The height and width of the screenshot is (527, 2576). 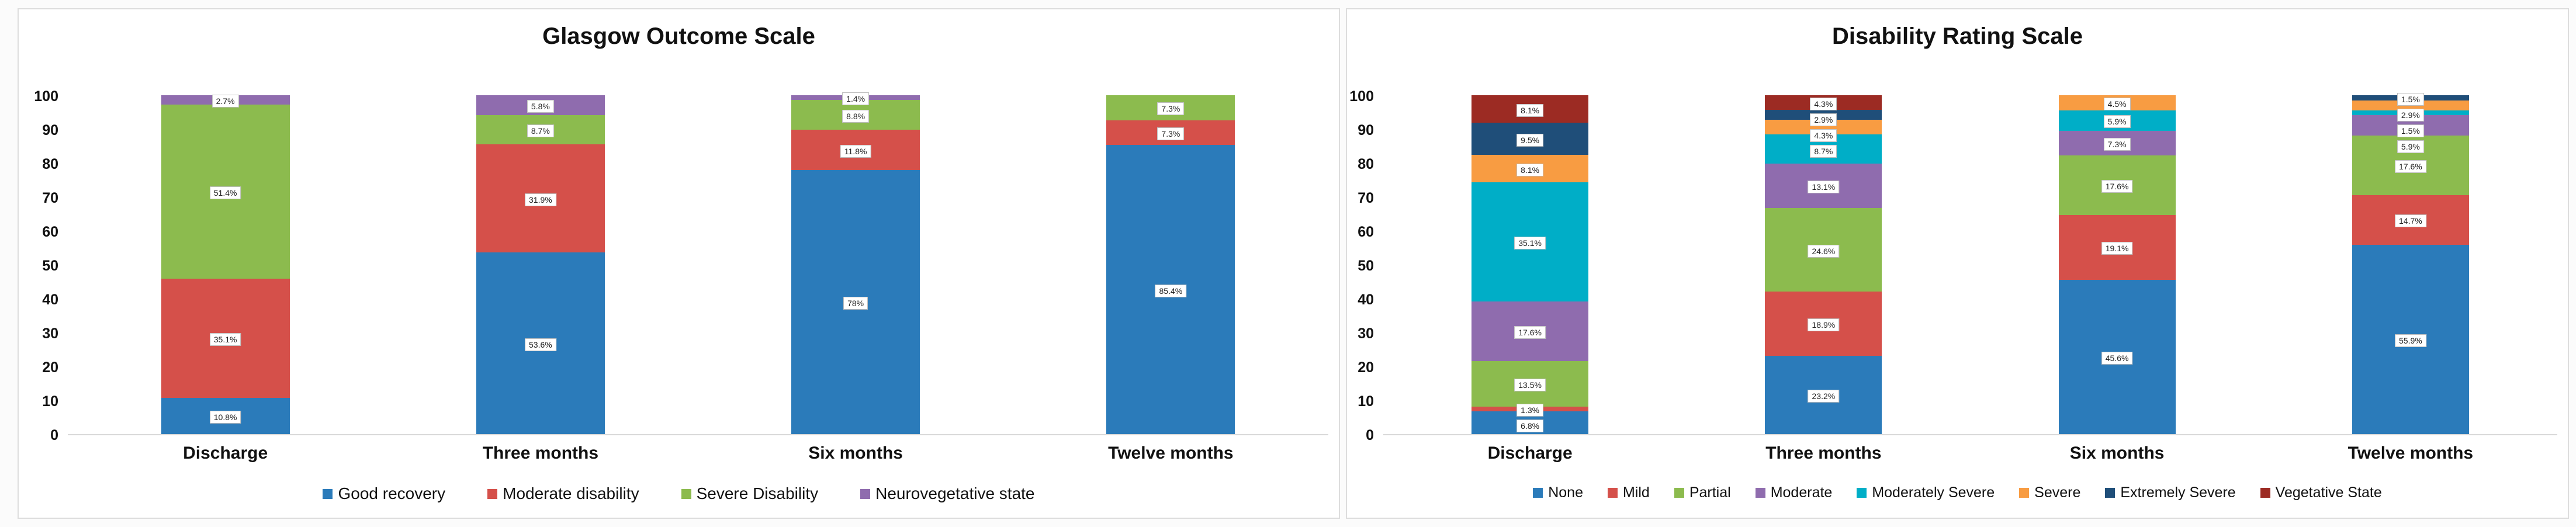 I want to click on value-label: 13.1%, so click(x=1824, y=187).